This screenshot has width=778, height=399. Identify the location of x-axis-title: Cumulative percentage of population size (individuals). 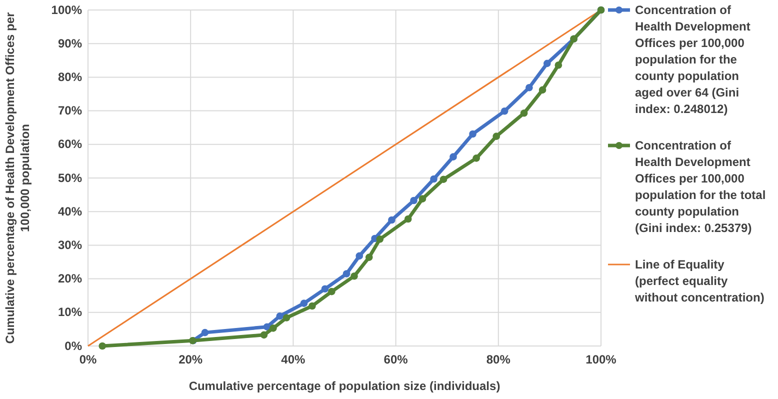
(344, 386).